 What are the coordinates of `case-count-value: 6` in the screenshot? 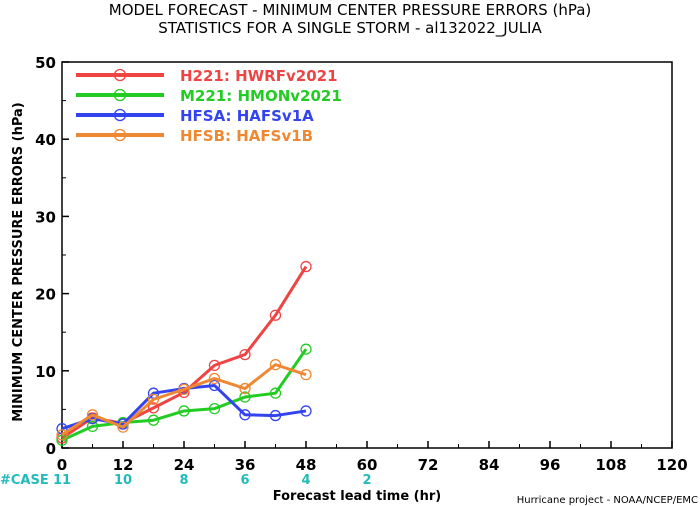 It's located at (244, 480).